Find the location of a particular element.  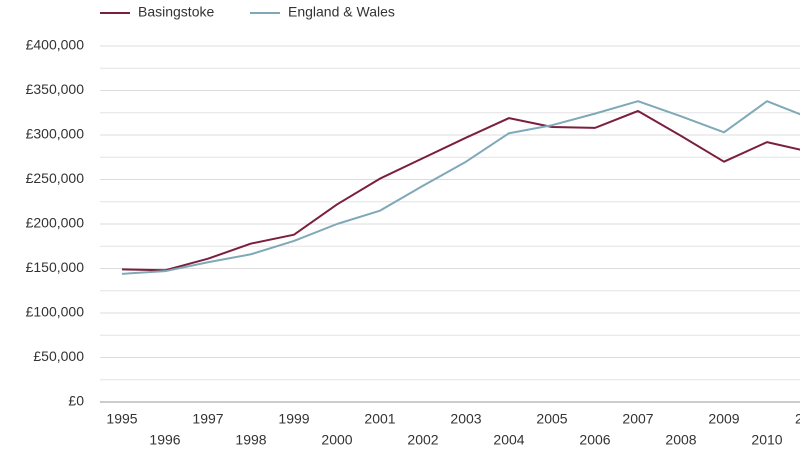

x-tick-label: 2007 is located at coordinates (637, 419).